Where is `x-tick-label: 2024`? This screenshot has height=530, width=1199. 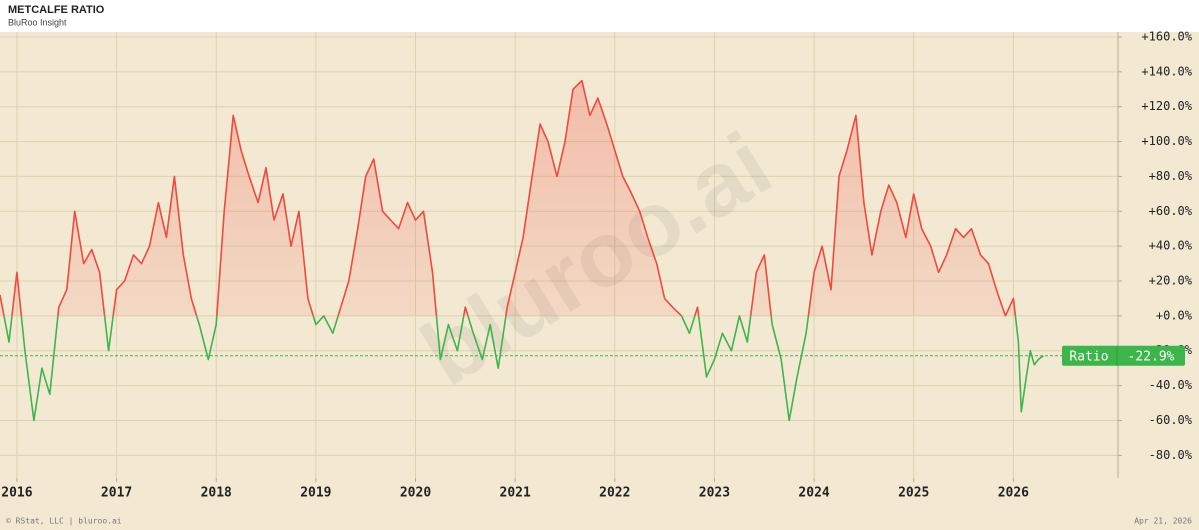 x-tick-label: 2024 is located at coordinates (813, 493).